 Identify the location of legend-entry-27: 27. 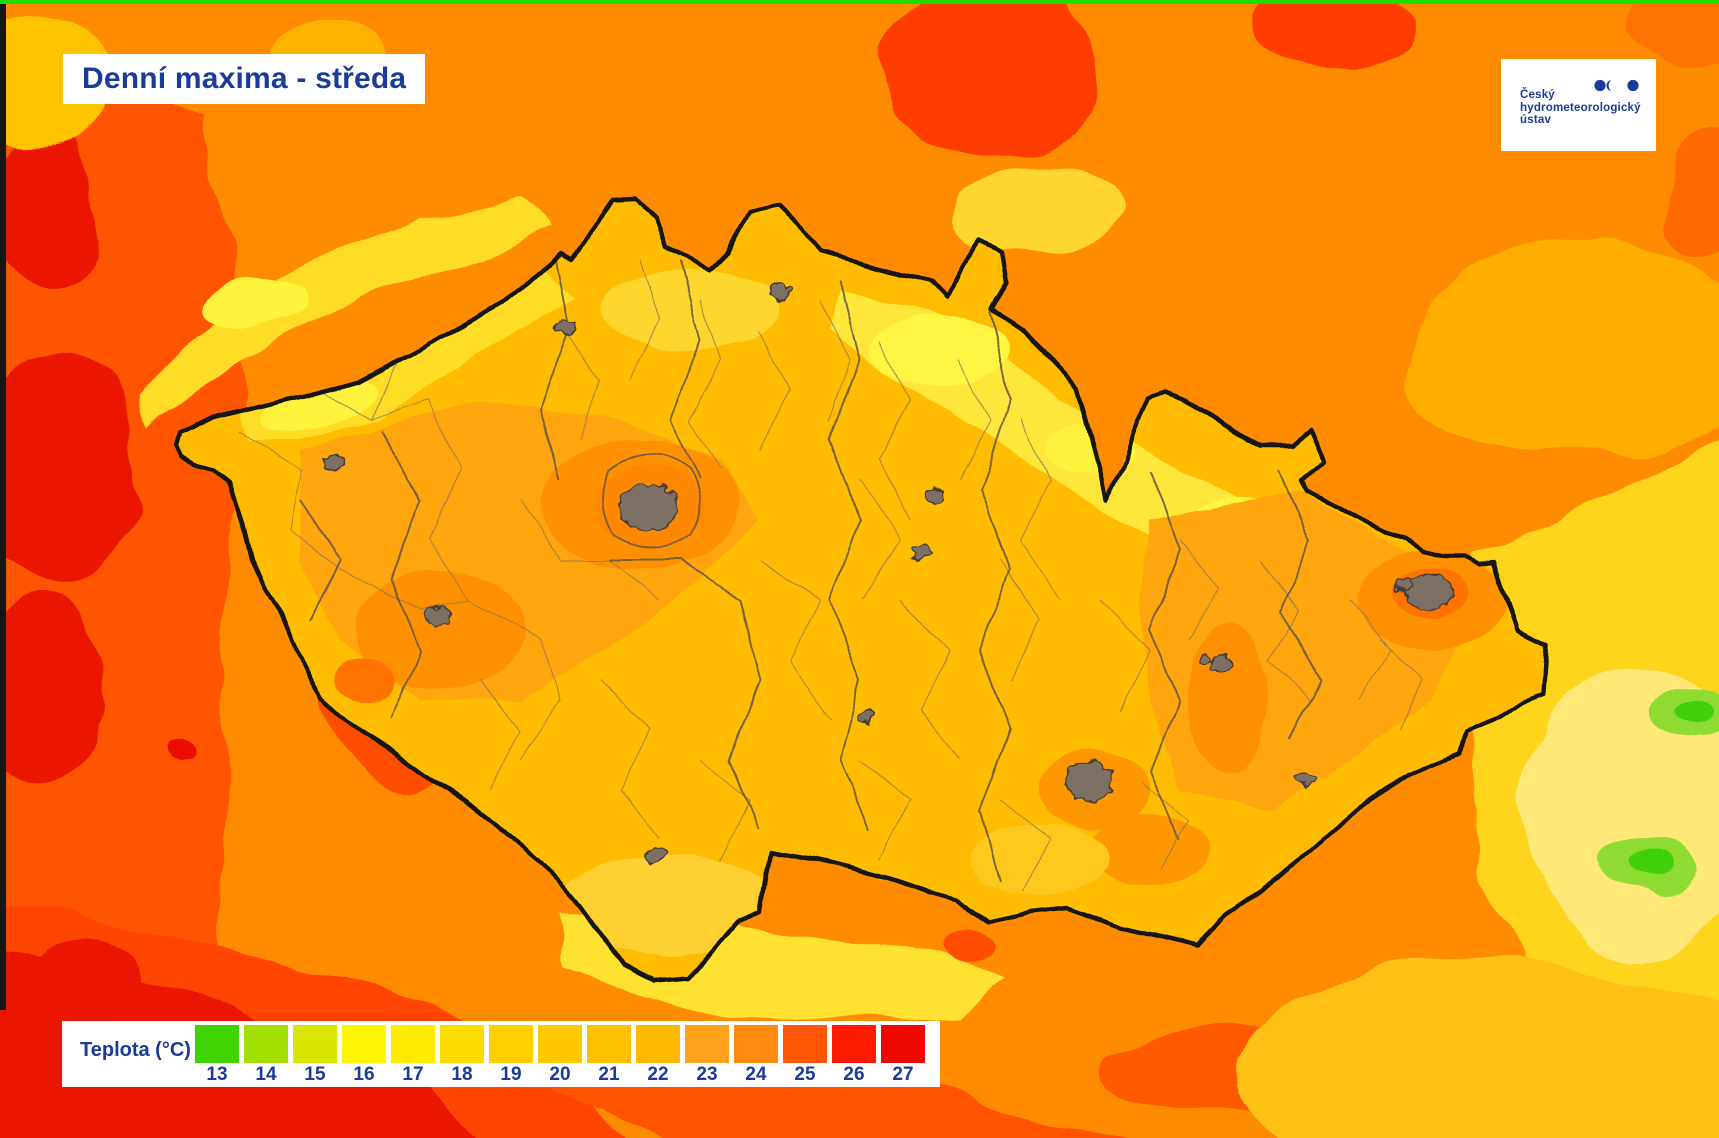
(903, 1055).